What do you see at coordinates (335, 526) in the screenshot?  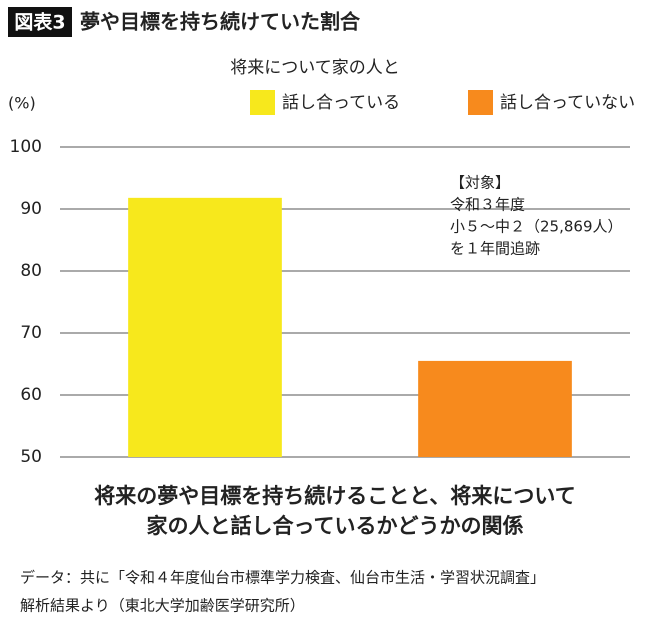 I see `caption: 家の人と話し合っているかどうかの関係` at bounding box center [335, 526].